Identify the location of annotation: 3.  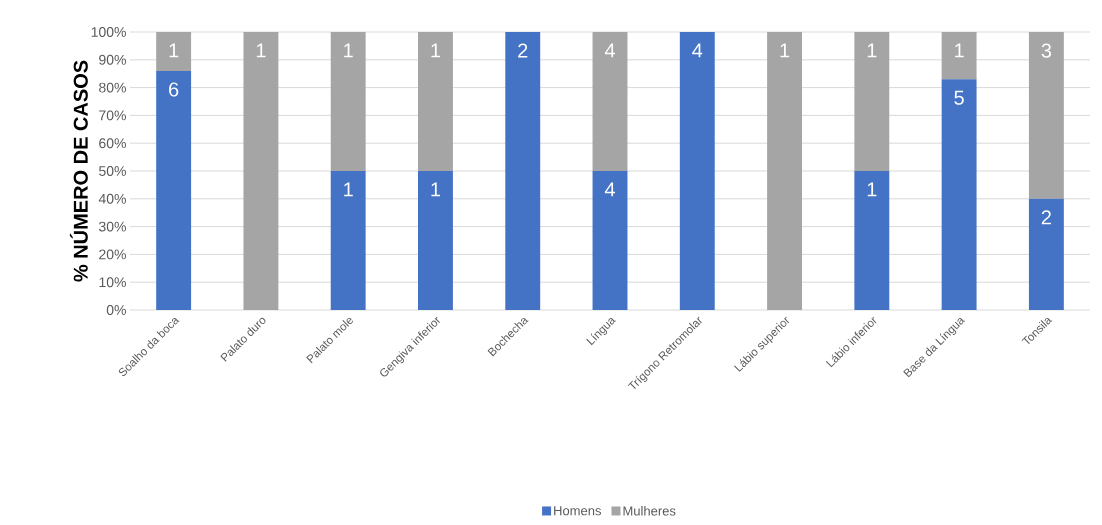
(1046, 50).